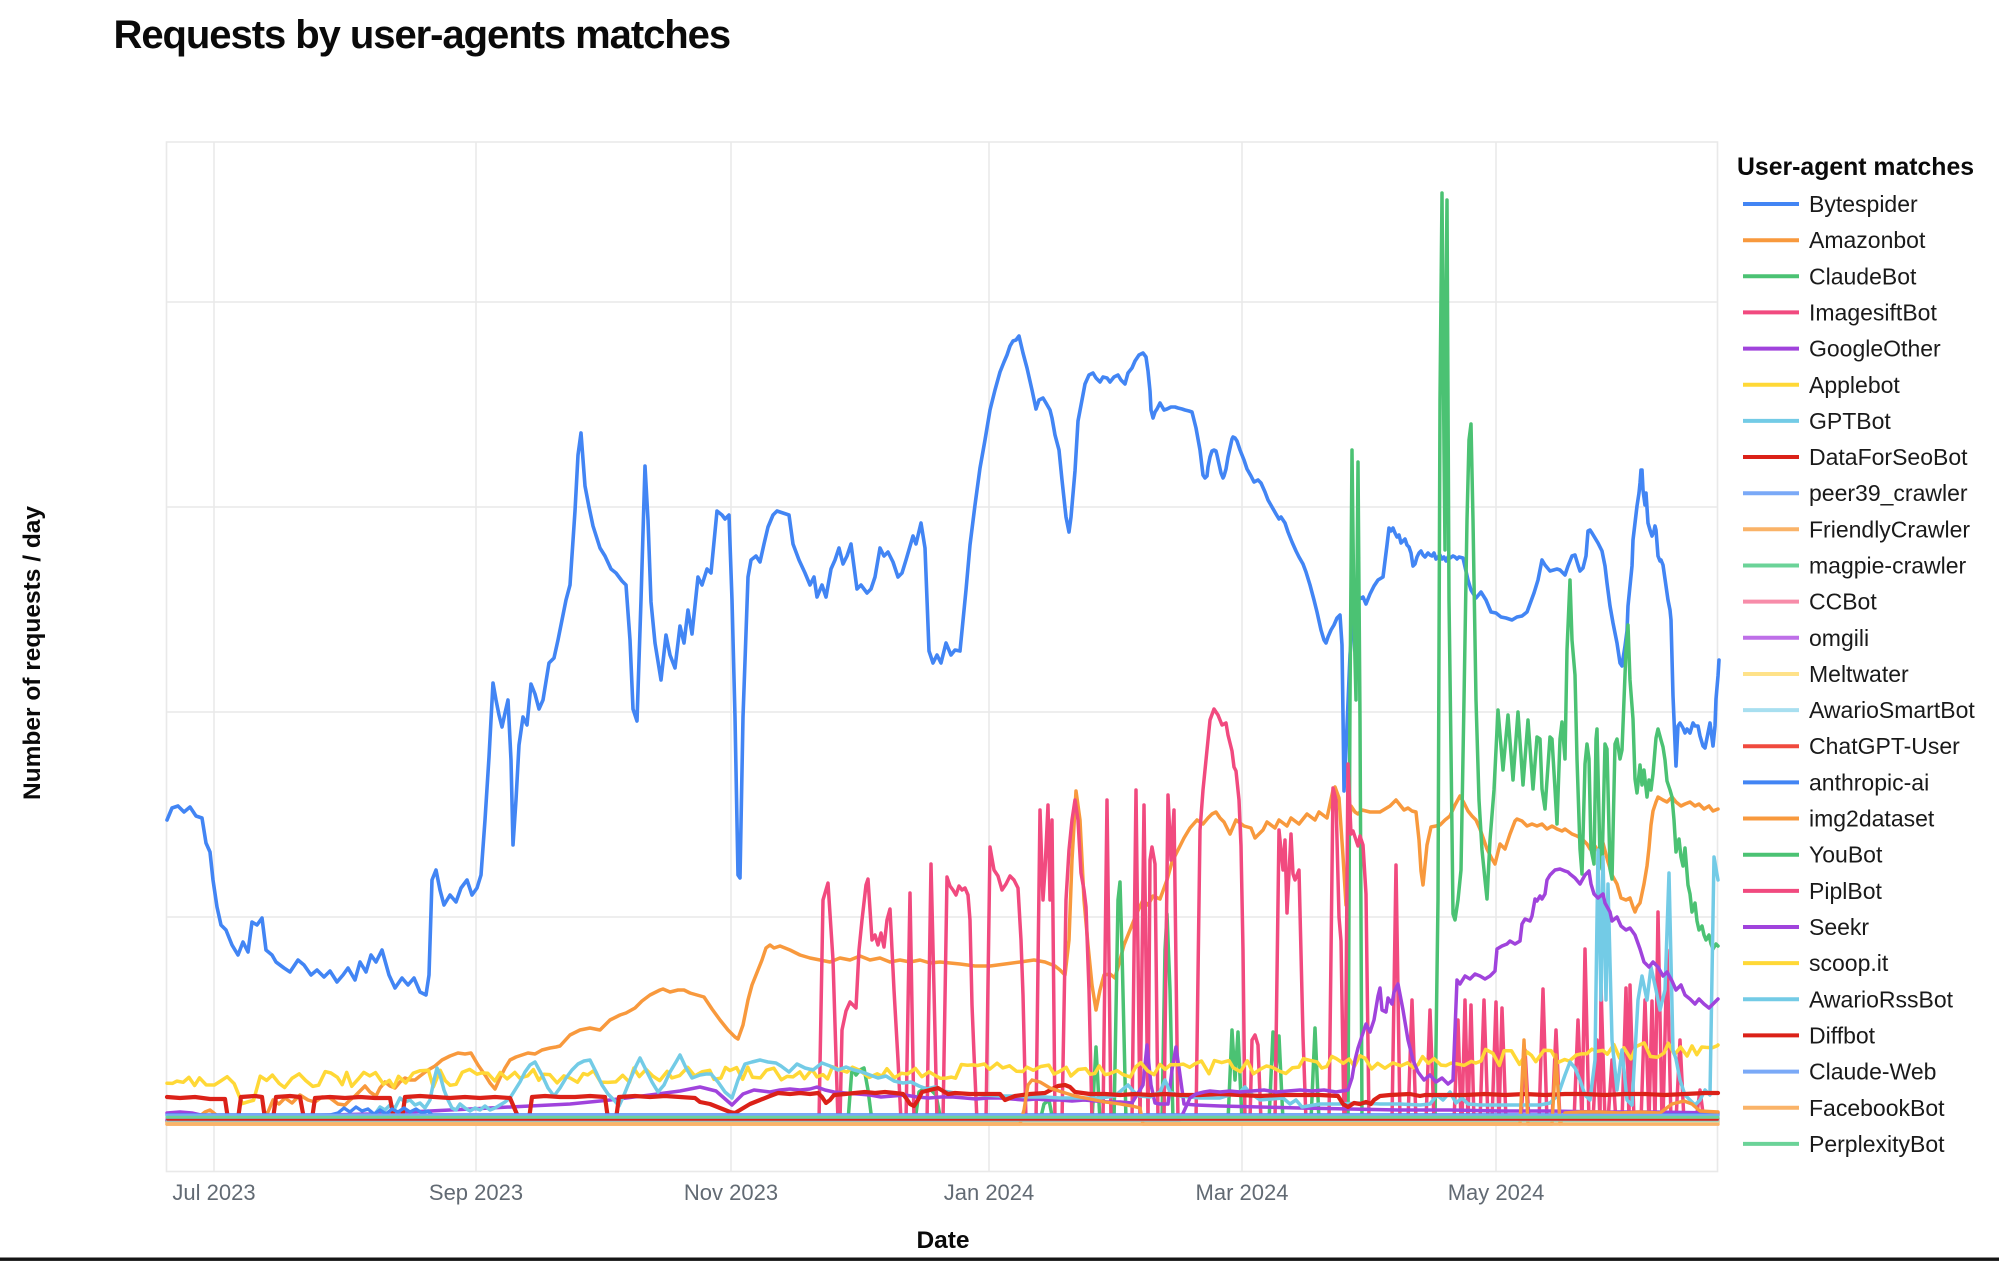 This screenshot has height=1267, width=1999. What do you see at coordinates (731, 1192) in the screenshot?
I see `svg-text: Nov 2023` at bounding box center [731, 1192].